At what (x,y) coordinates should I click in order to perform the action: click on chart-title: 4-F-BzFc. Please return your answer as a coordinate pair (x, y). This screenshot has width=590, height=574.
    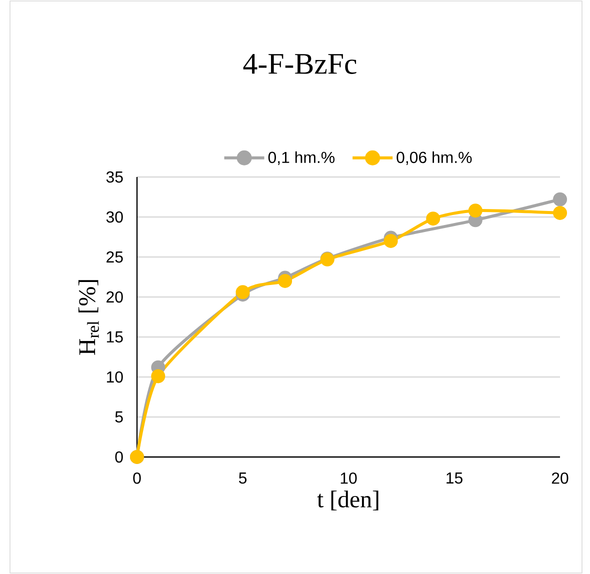
    Looking at the image, I should click on (299, 64).